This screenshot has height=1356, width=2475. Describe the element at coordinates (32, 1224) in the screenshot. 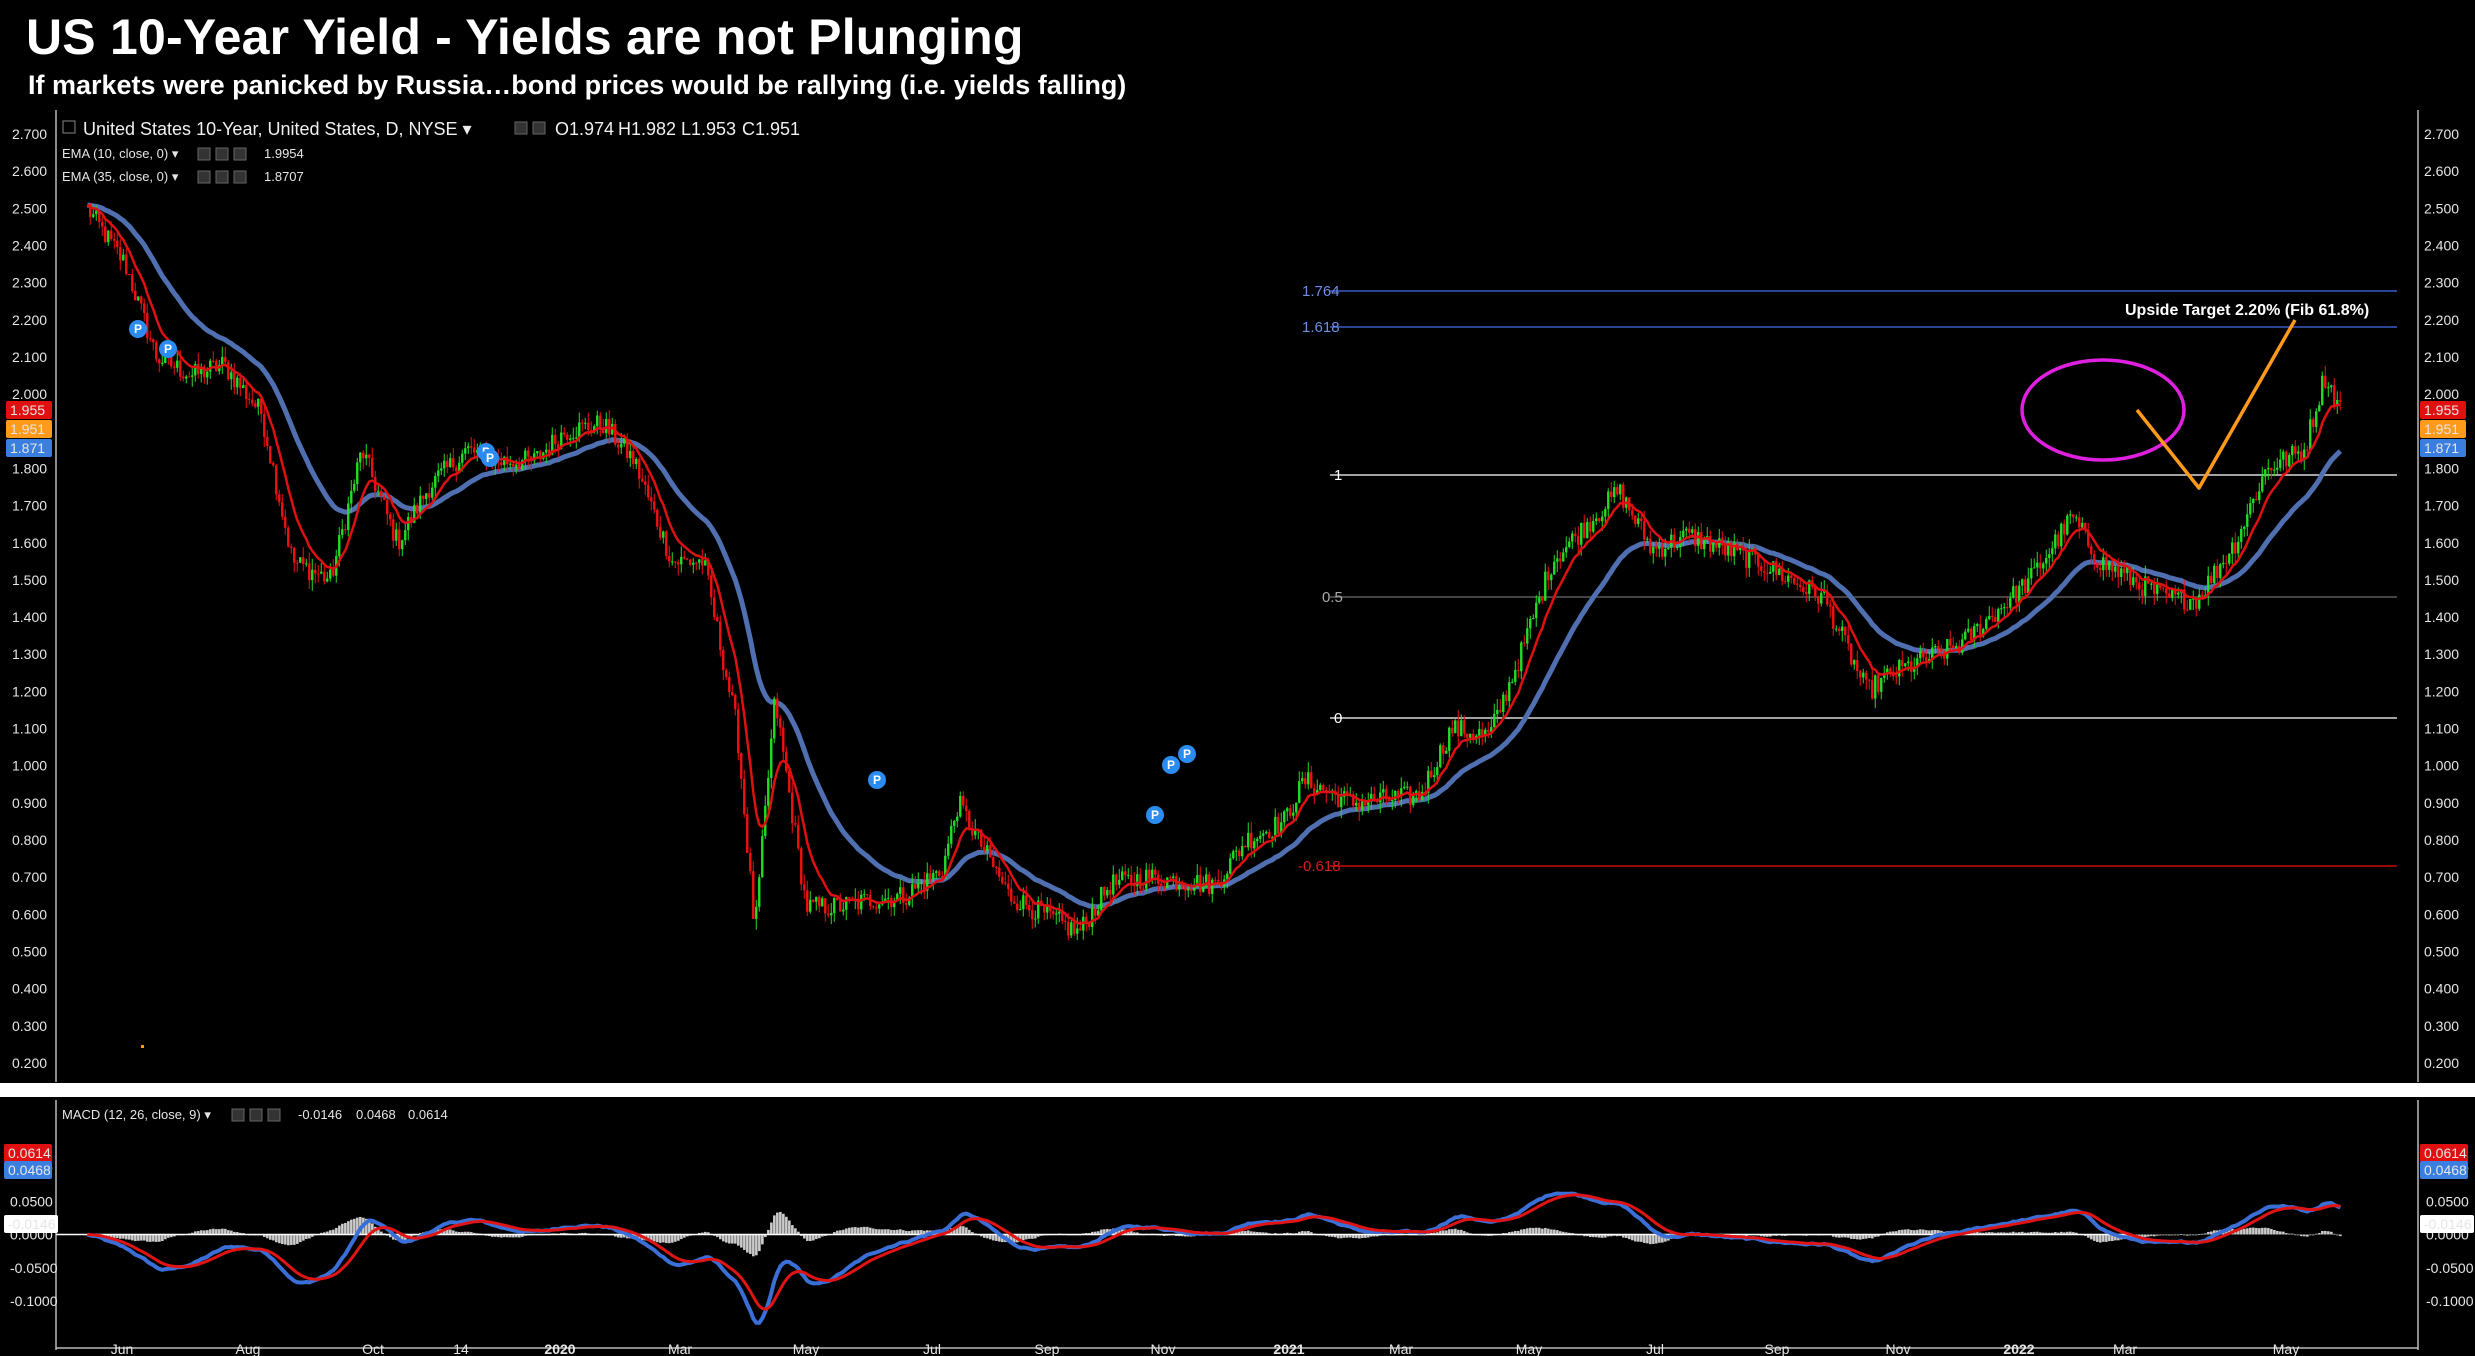

I see `badge-macd-hist-left: -0.0146` at that location.